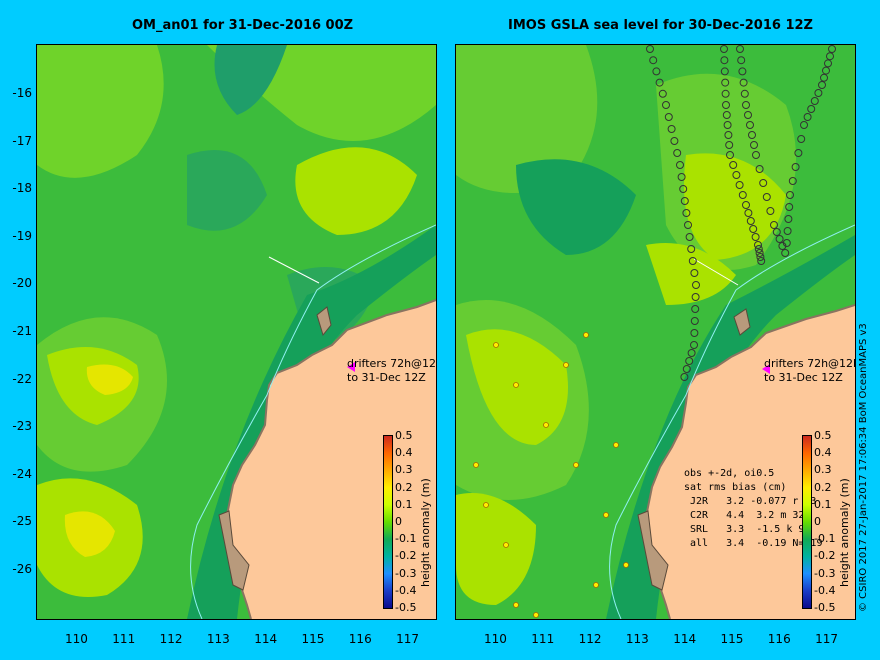 This screenshot has height=660, width=880. Describe the element at coordinates (22, 426) in the screenshot. I see `lat-tick: -23` at that location.